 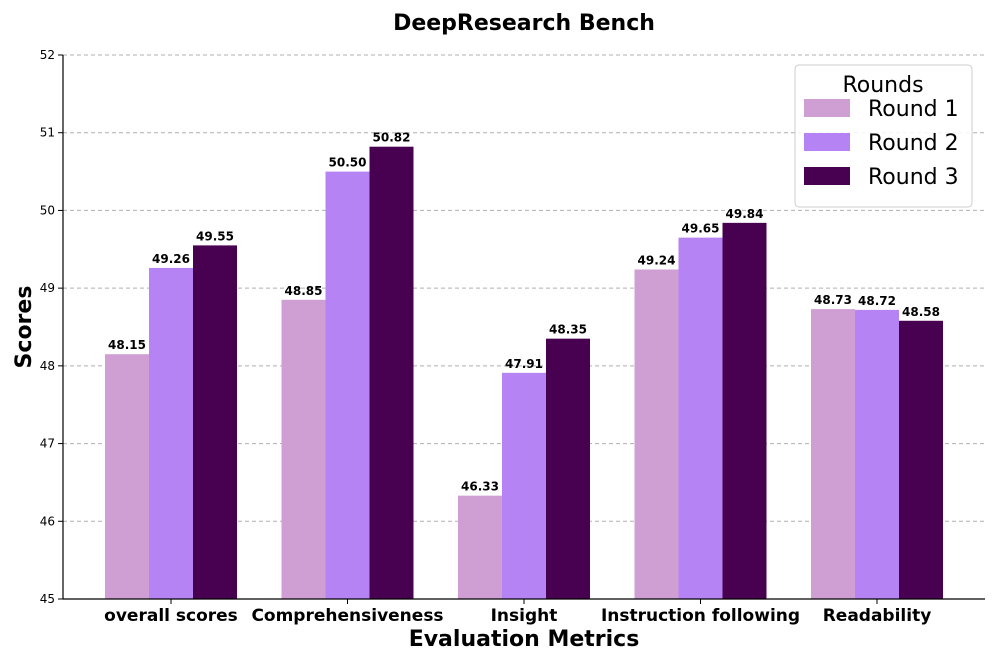 I want to click on x-tick-label: overall scores, so click(x=171, y=616).